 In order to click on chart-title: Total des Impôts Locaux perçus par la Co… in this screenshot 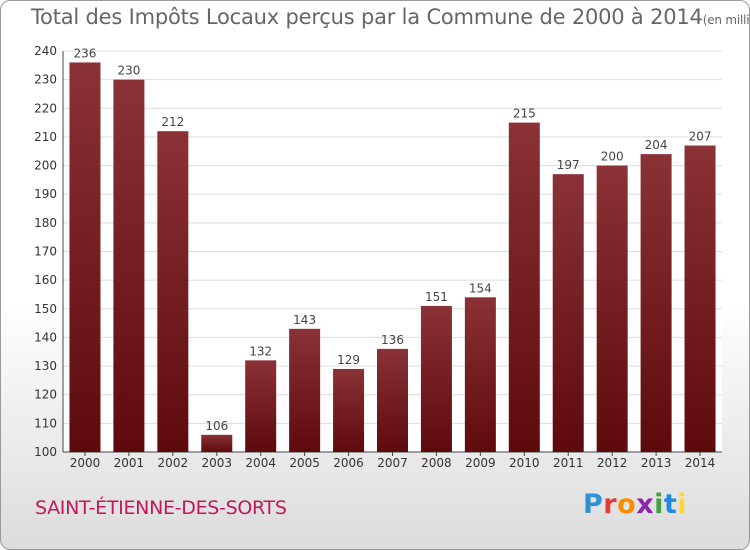, I will do `click(390, 17)`.